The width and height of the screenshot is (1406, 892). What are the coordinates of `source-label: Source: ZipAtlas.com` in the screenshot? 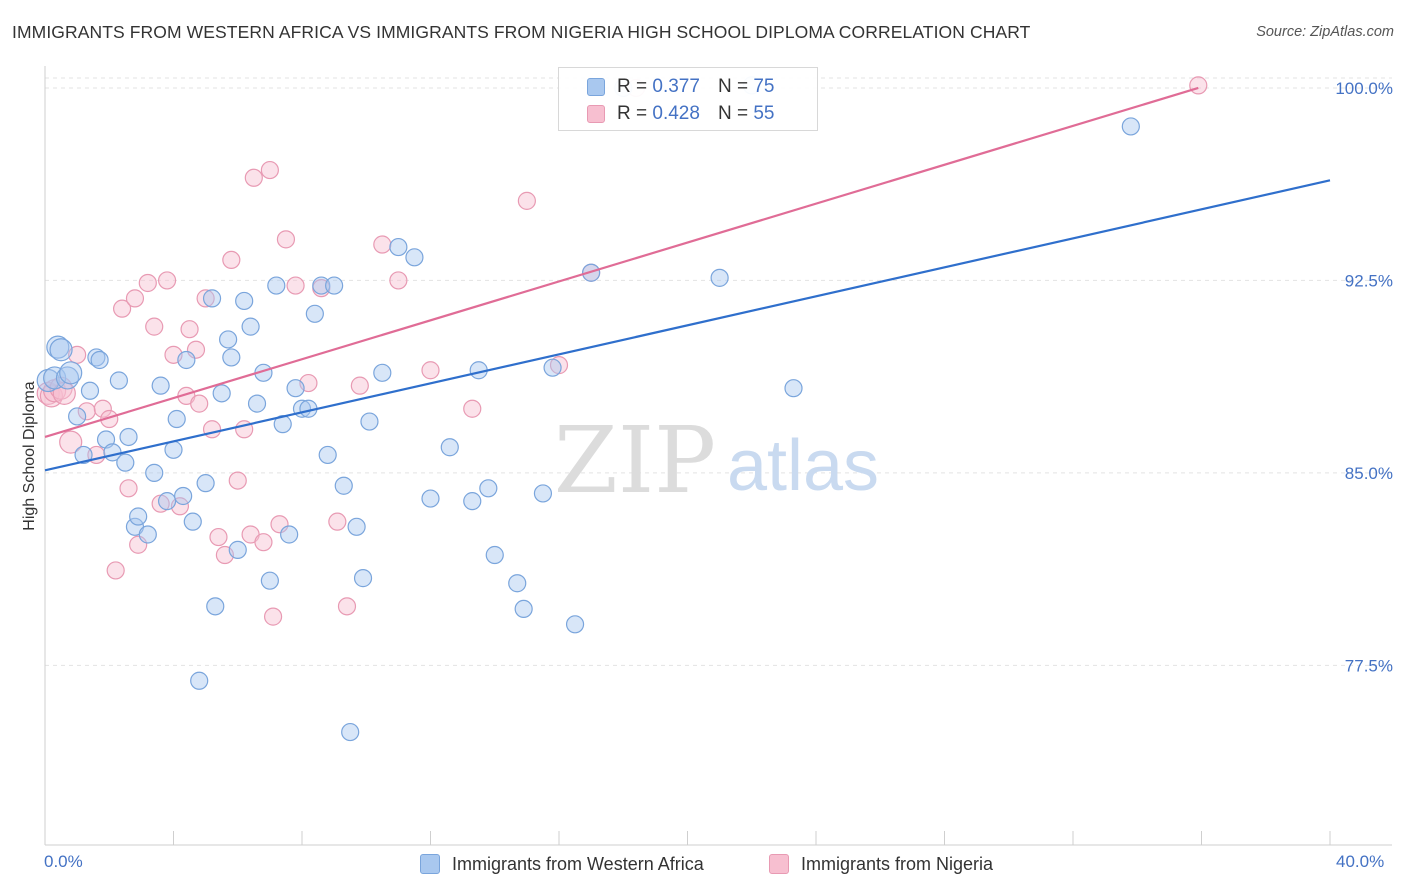 It's located at (1325, 32).